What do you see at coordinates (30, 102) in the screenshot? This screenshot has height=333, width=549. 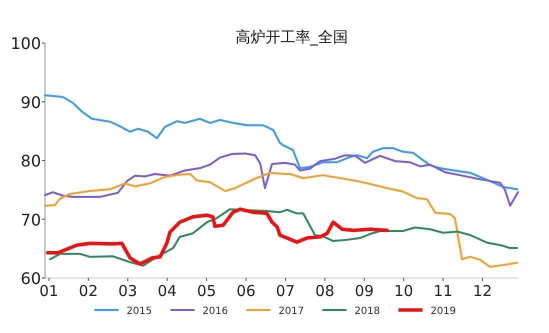 I see `y-tick-label: 90` at bounding box center [30, 102].